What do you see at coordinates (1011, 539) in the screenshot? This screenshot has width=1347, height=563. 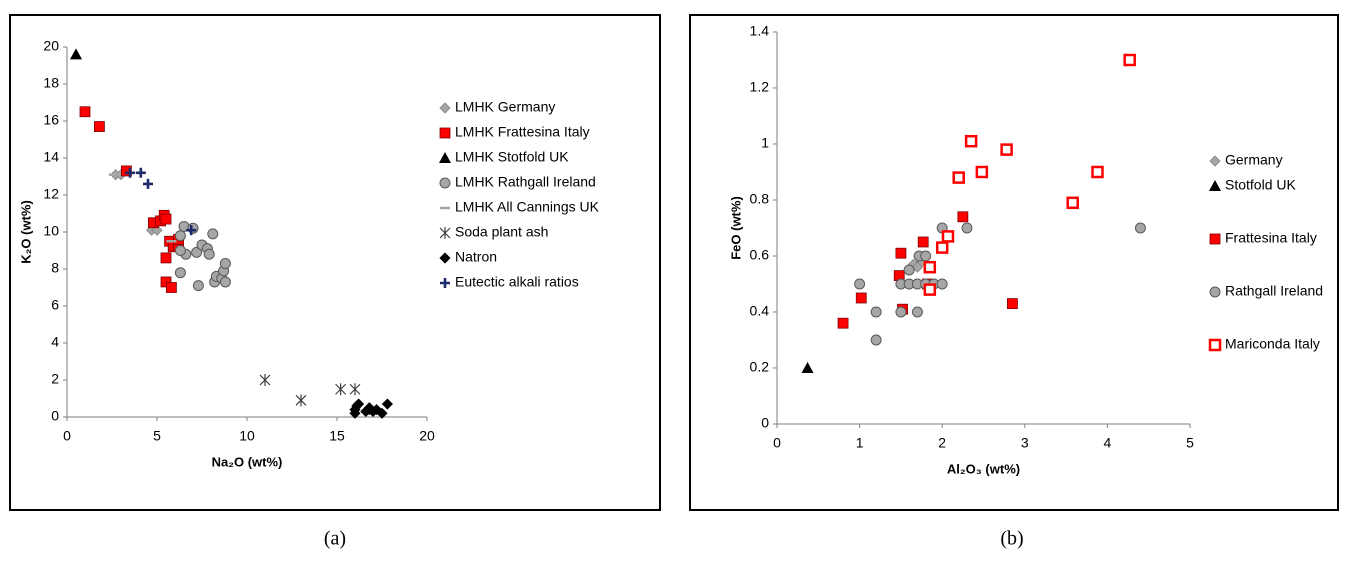 I see `panel-label: (b)` at bounding box center [1011, 539].